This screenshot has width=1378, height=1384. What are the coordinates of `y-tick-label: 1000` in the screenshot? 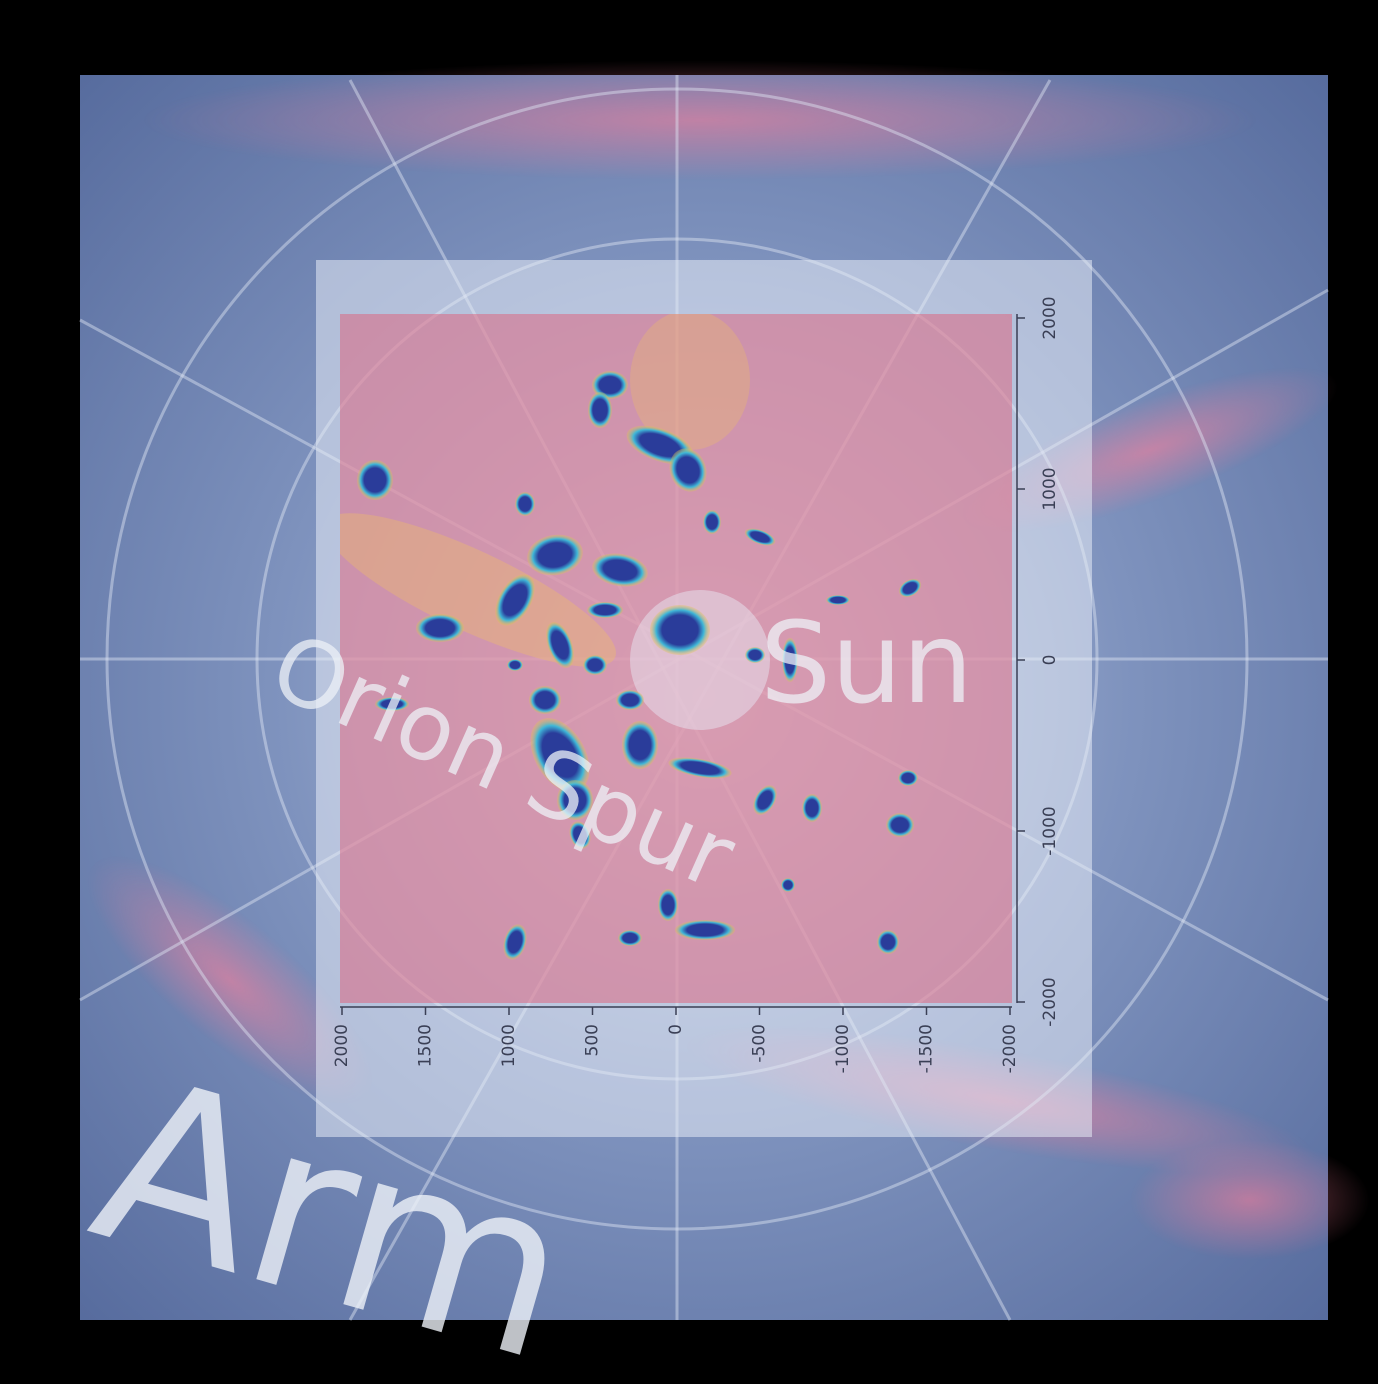 It's located at (1050, 488).